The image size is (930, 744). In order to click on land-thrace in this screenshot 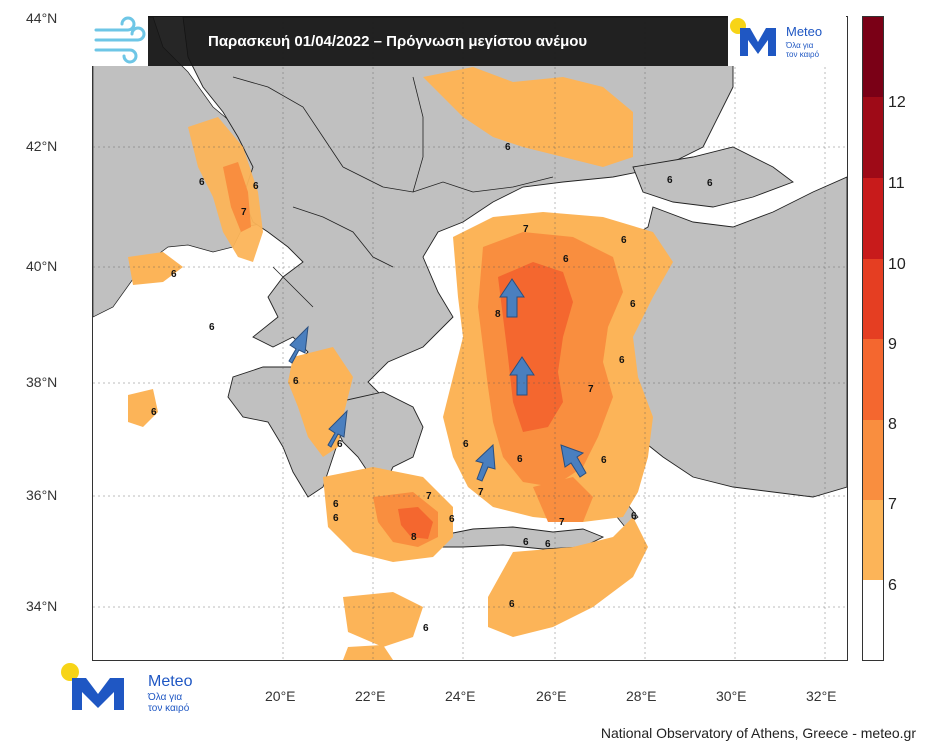, I will do `click(713, 177)`.